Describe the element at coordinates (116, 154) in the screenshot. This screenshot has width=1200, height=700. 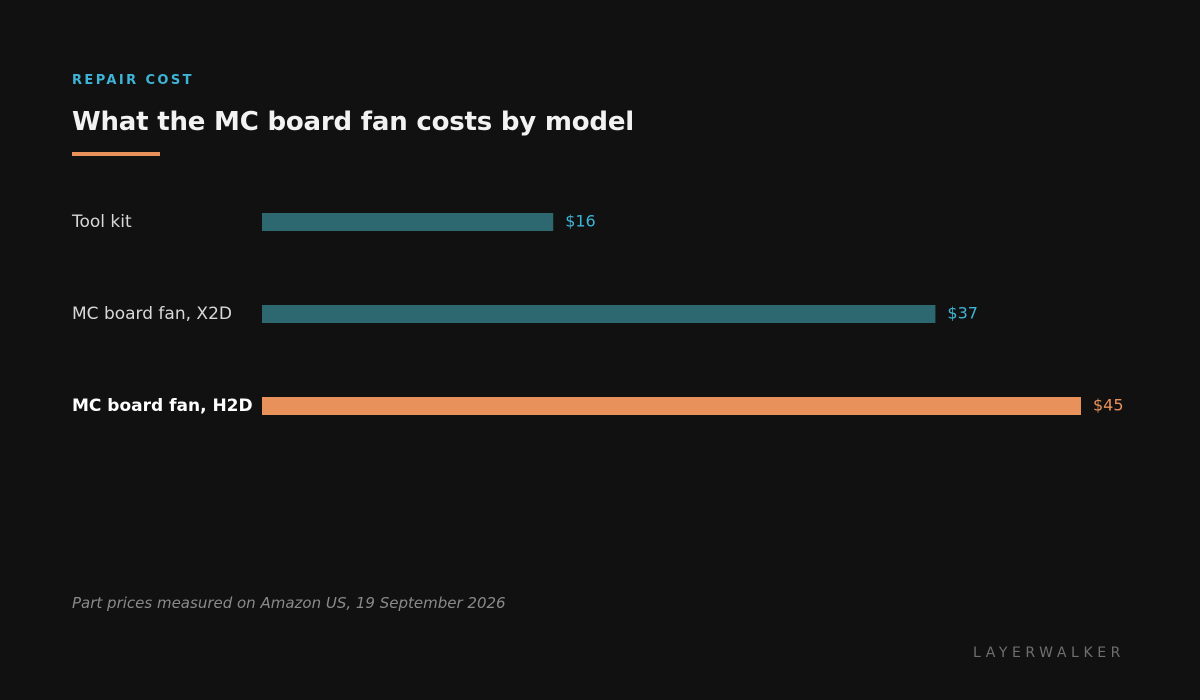
I see `title-accent-rule` at that location.